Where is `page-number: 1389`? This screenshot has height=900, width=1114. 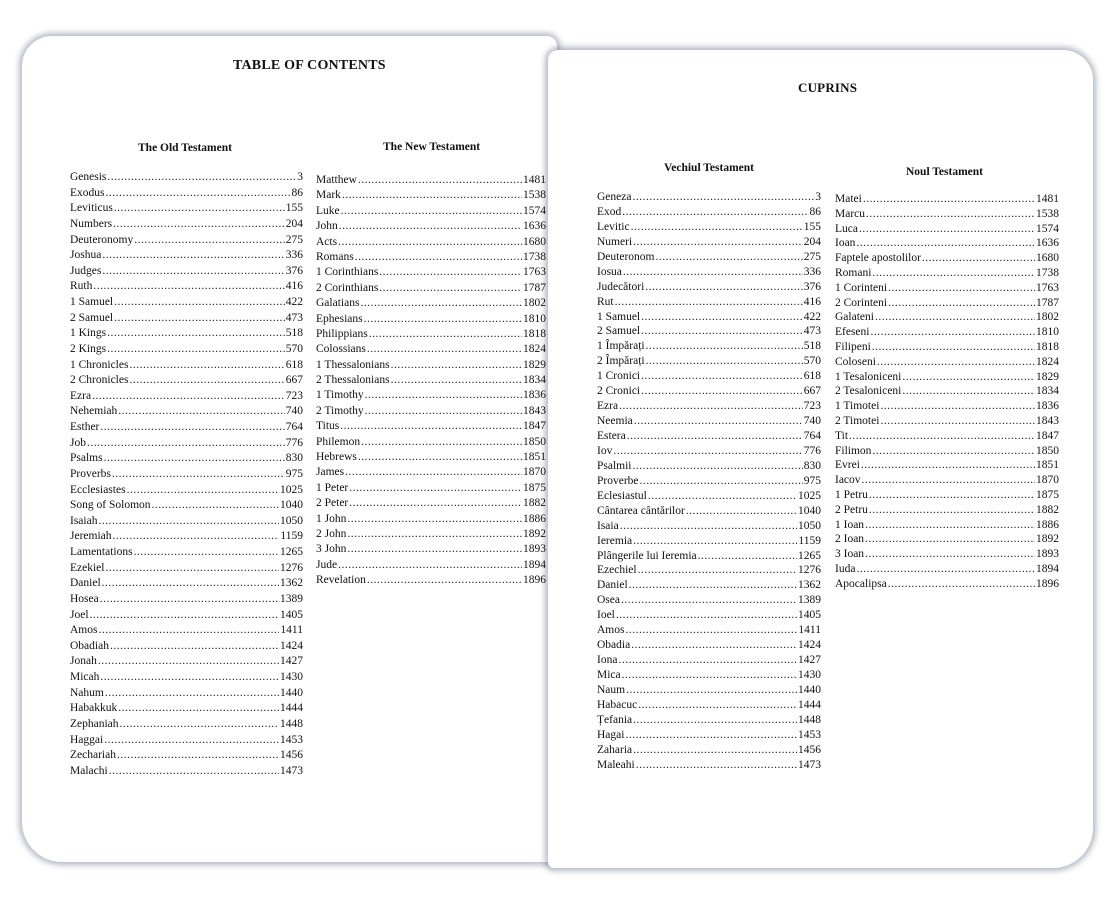
page-number: 1389 is located at coordinates (809, 600).